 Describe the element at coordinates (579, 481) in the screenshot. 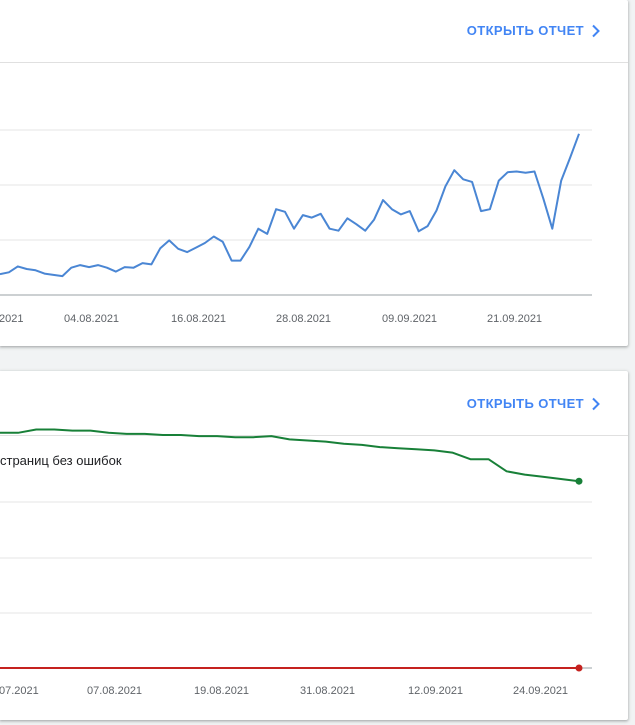

I see `series-end-marker-good` at that location.